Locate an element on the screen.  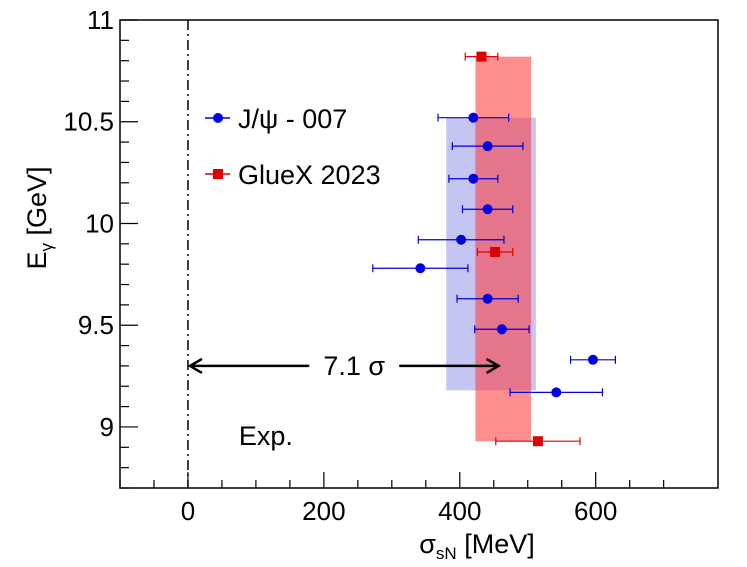
legend-entry-1: GlueX 2023 is located at coordinates (293, 175).